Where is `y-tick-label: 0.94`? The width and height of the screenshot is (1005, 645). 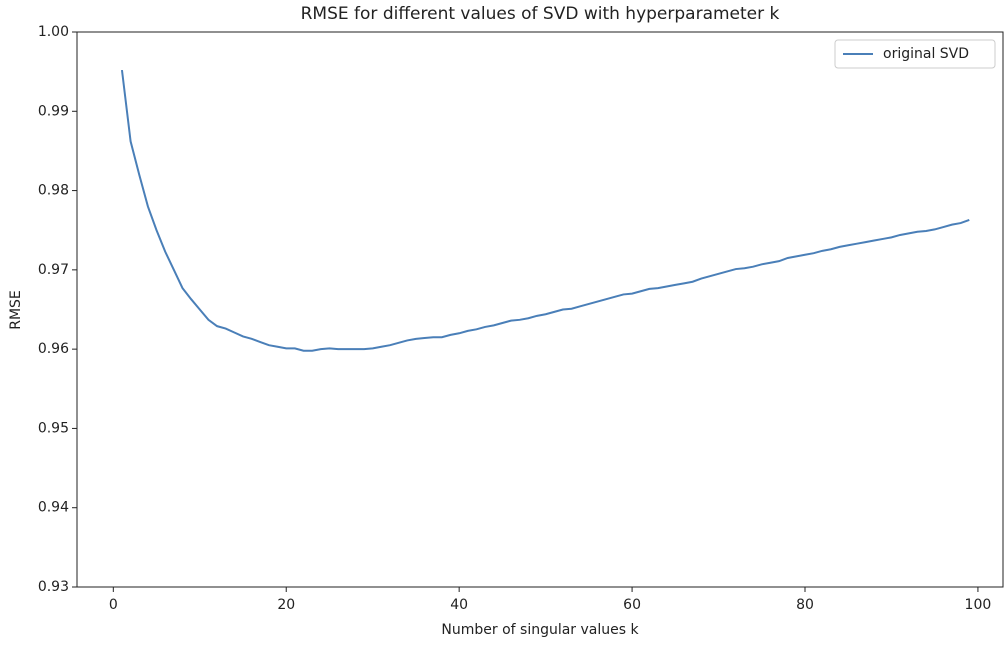 y-tick-label: 0.94 is located at coordinates (53, 508).